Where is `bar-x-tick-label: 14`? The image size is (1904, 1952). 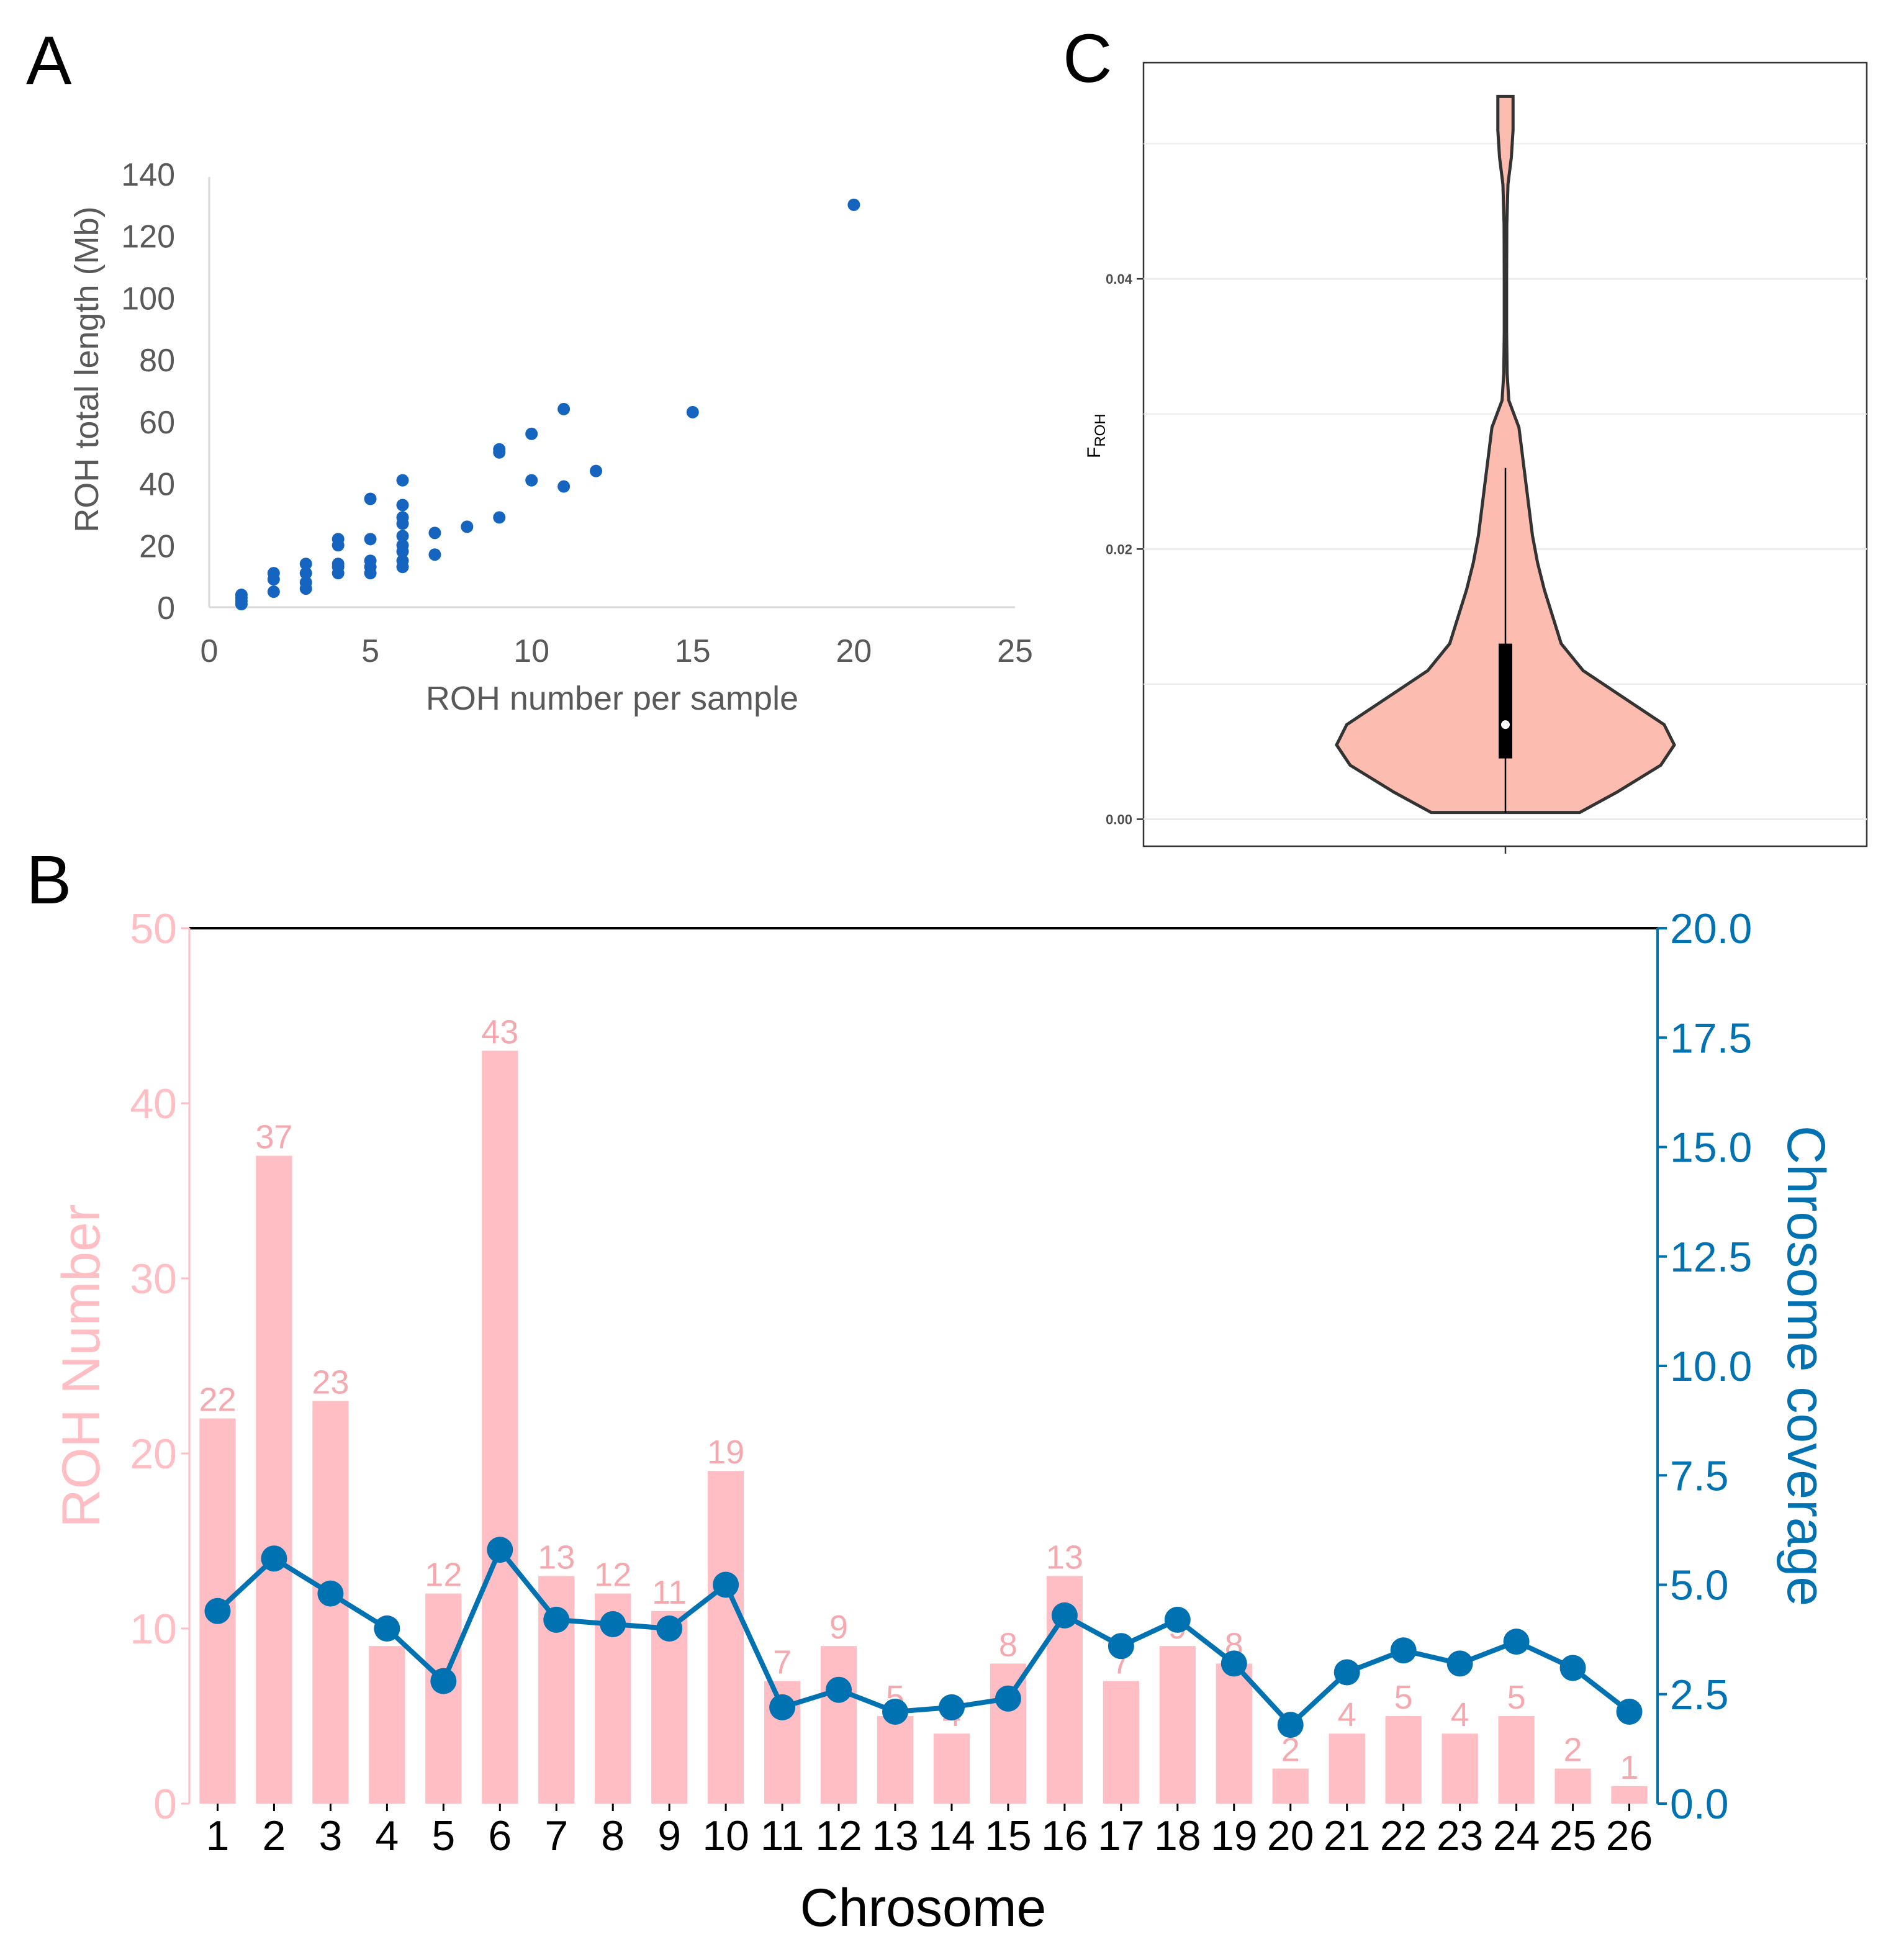
bar-x-tick-label: 14 is located at coordinates (951, 1835).